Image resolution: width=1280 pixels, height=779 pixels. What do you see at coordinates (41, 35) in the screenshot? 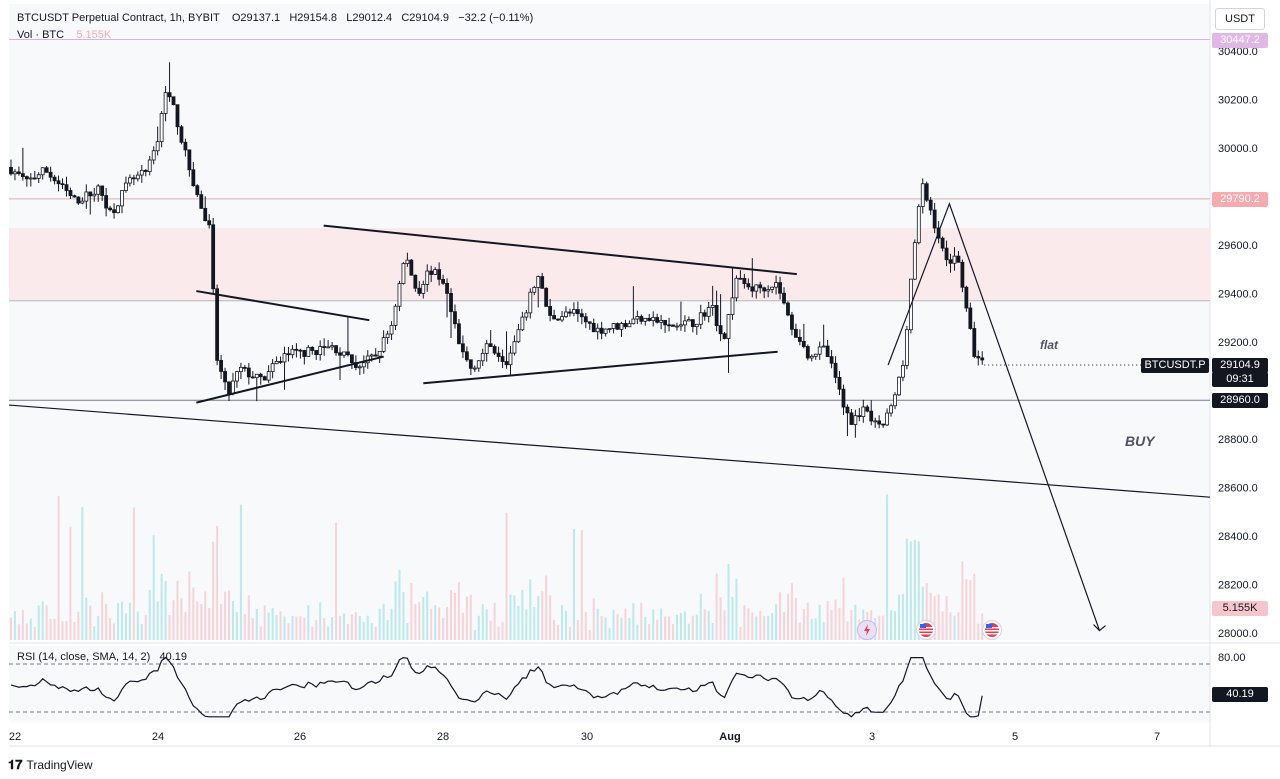
I see `volume-label: Vol · BTC` at bounding box center [41, 35].